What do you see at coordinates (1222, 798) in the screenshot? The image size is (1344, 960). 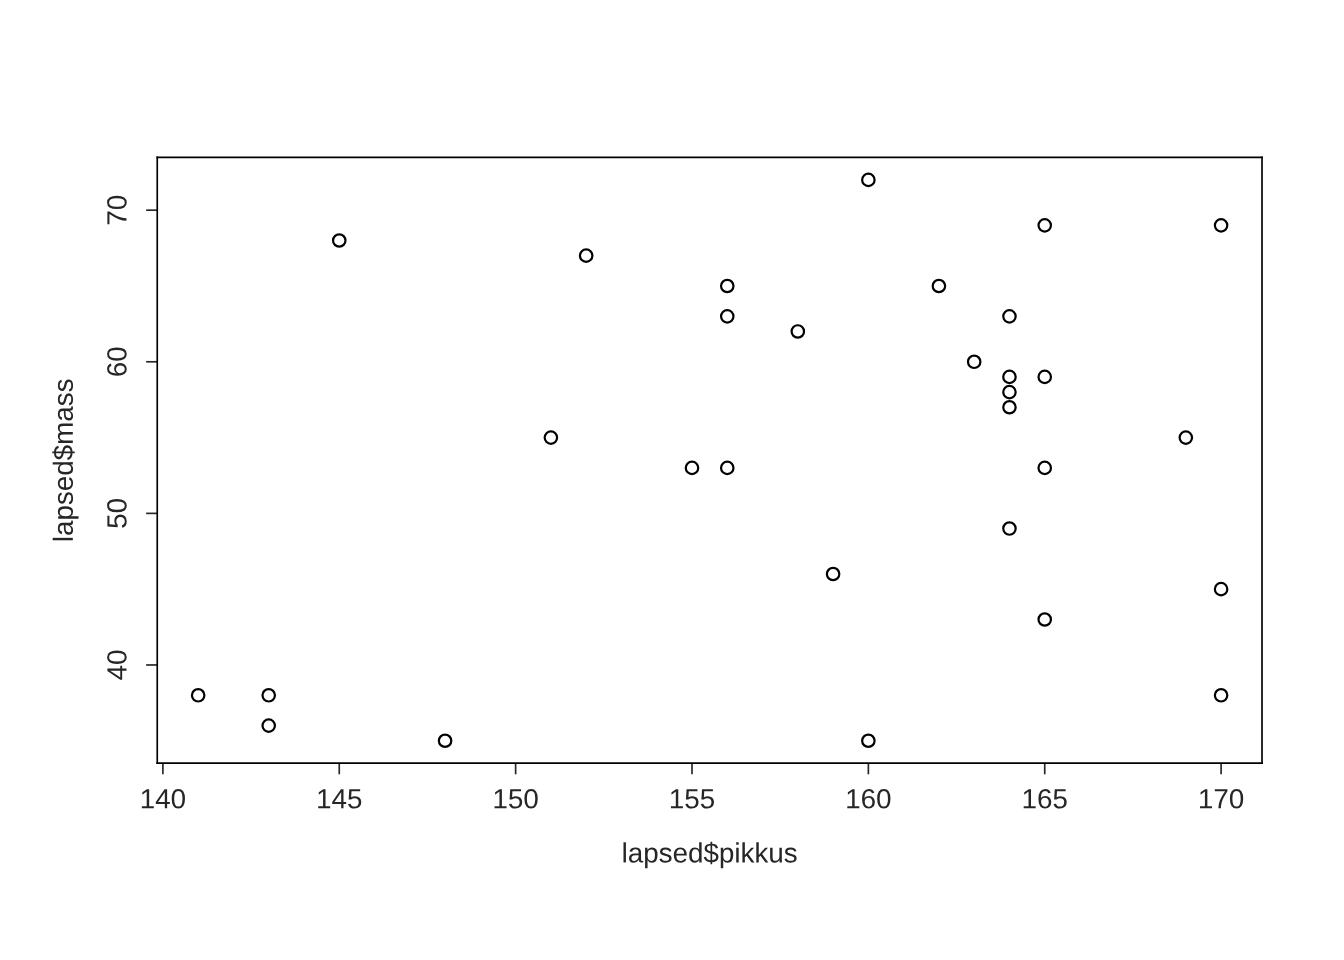 I see `x-tick-label: 170` at bounding box center [1222, 798].